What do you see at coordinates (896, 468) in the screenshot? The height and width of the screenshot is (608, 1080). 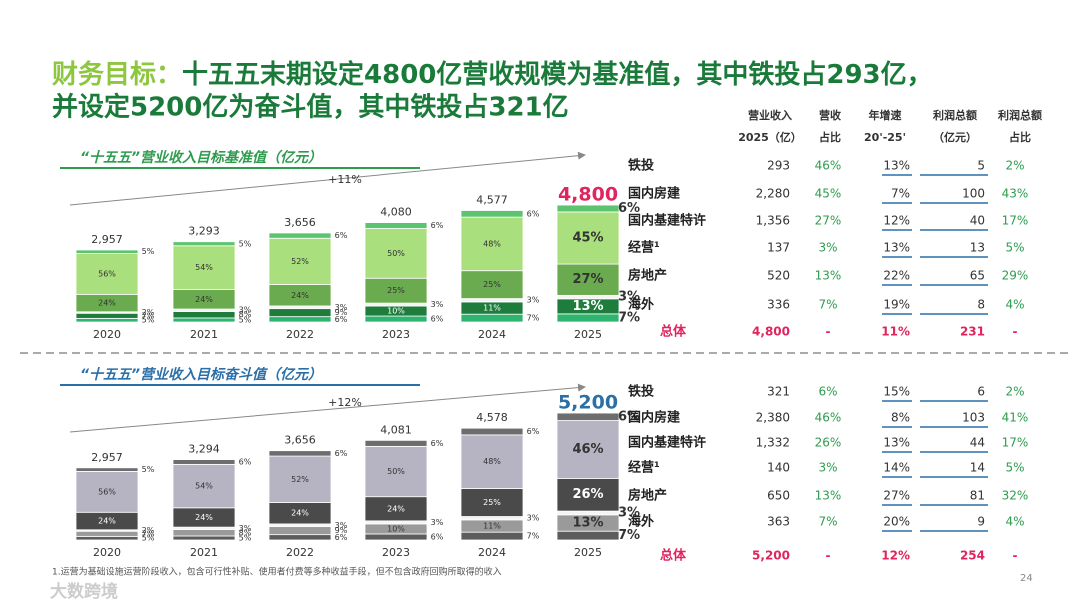 I see `table-cell: 14%` at bounding box center [896, 468].